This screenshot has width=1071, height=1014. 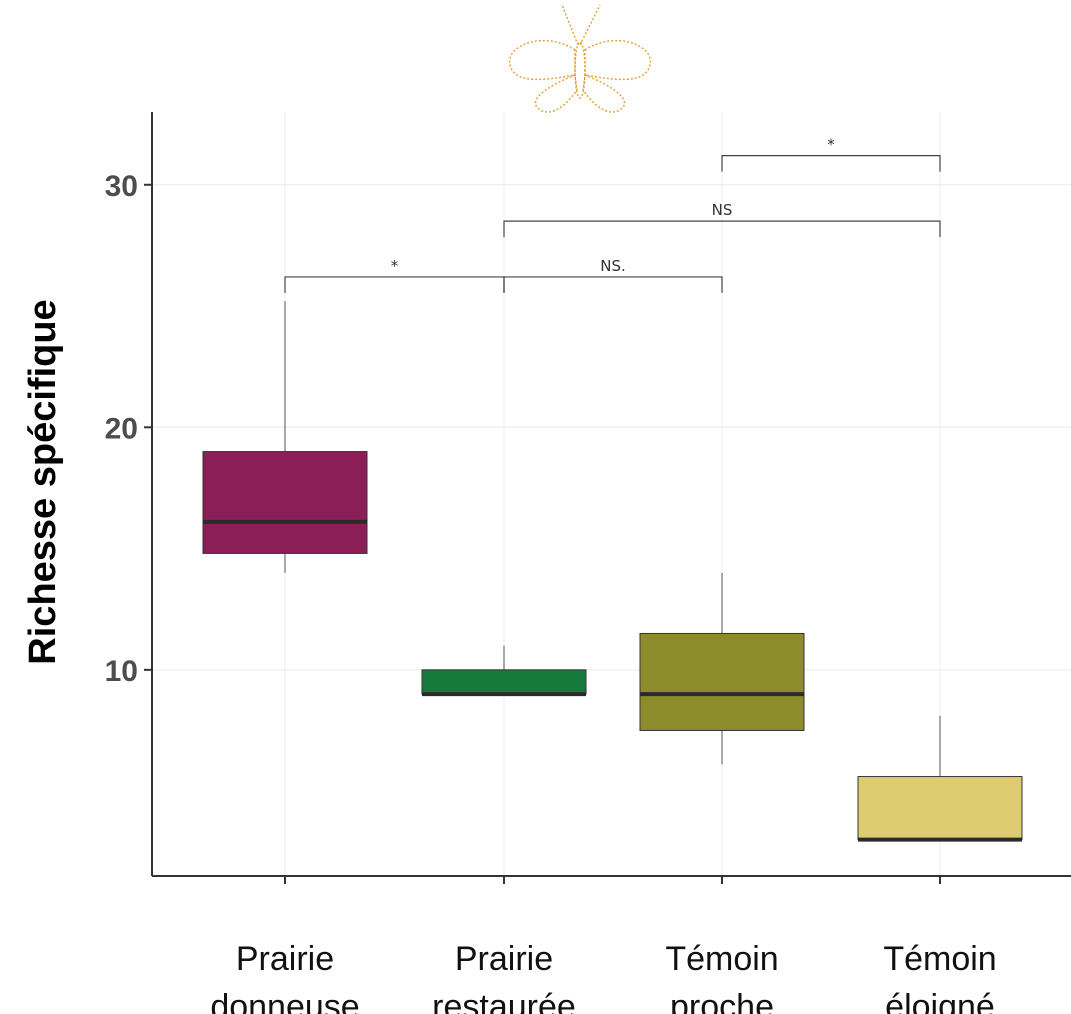 What do you see at coordinates (121, 186) in the screenshot?
I see `y-tick-label: 30` at bounding box center [121, 186].